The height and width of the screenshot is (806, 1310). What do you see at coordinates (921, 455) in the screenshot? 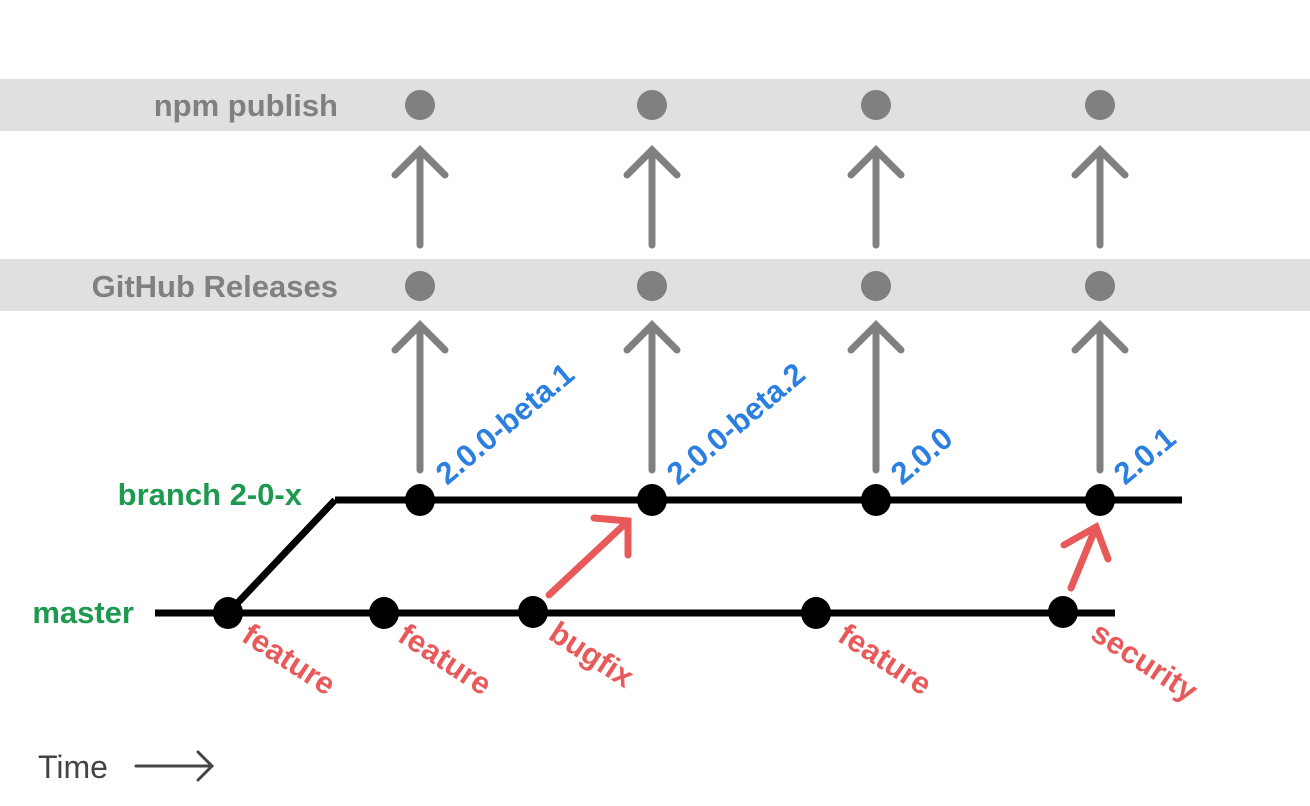
I see `version-label: 2.0.0` at bounding box center [921, 455].